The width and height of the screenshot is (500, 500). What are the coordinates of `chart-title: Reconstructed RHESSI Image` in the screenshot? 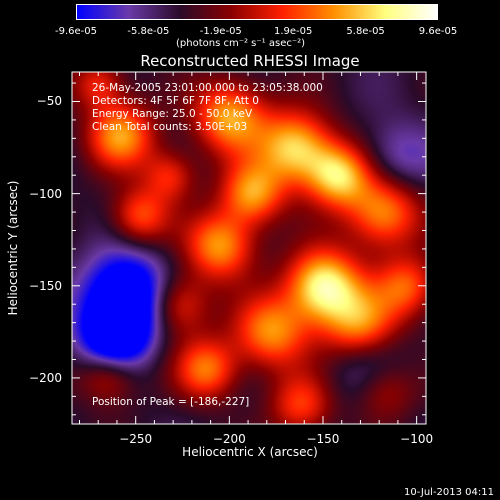 It's located at (250, 61).